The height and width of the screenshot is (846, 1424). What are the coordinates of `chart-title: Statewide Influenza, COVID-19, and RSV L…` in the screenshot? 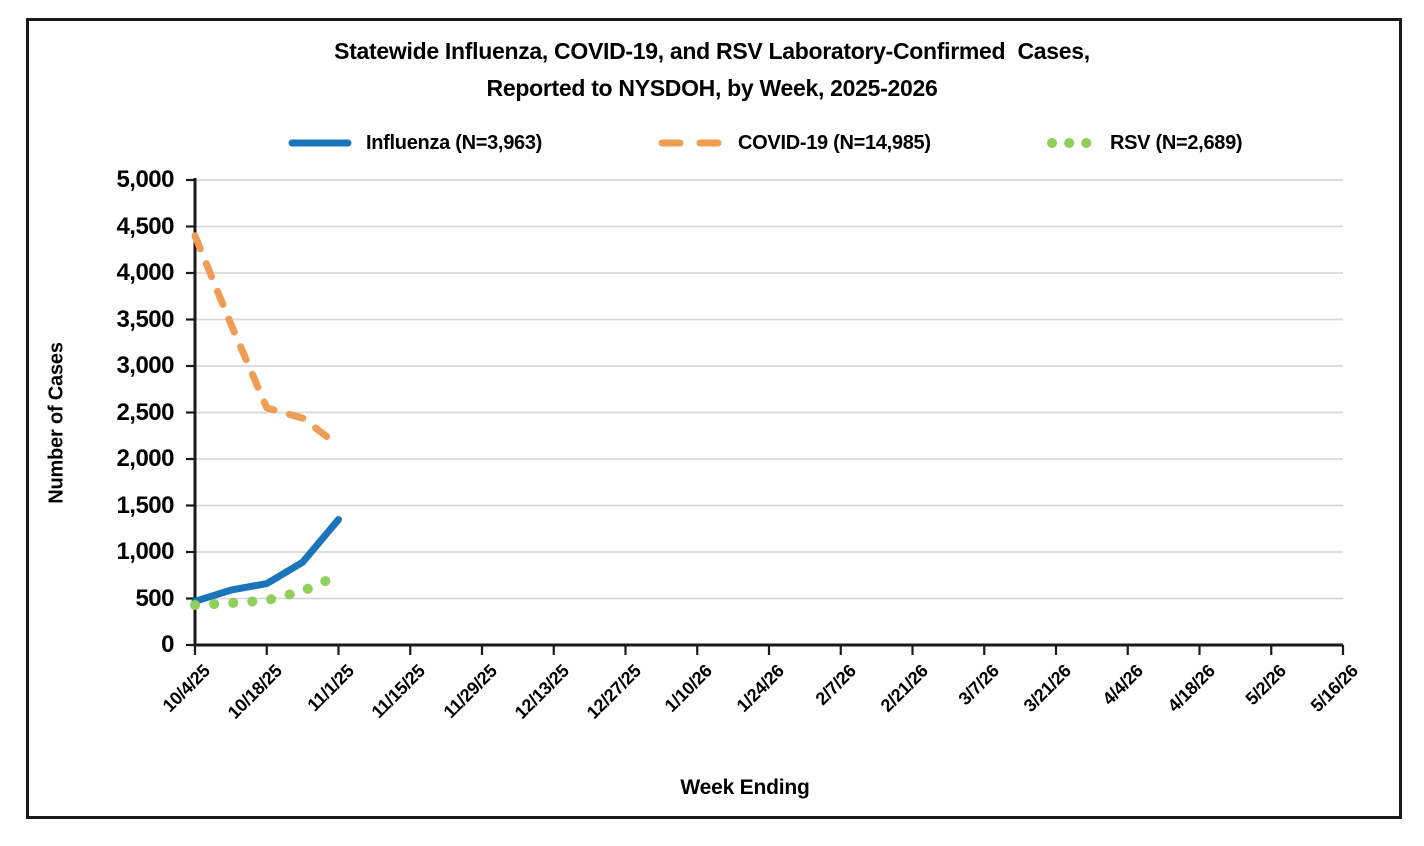 It's located at (712, 70).